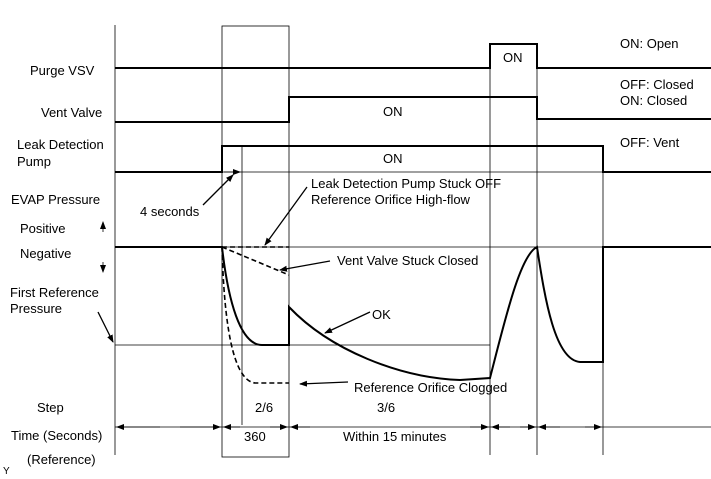 The width and height of the screenshot is (711, 479). I want to click on step-2-label: 2/6, so click(264, 407).